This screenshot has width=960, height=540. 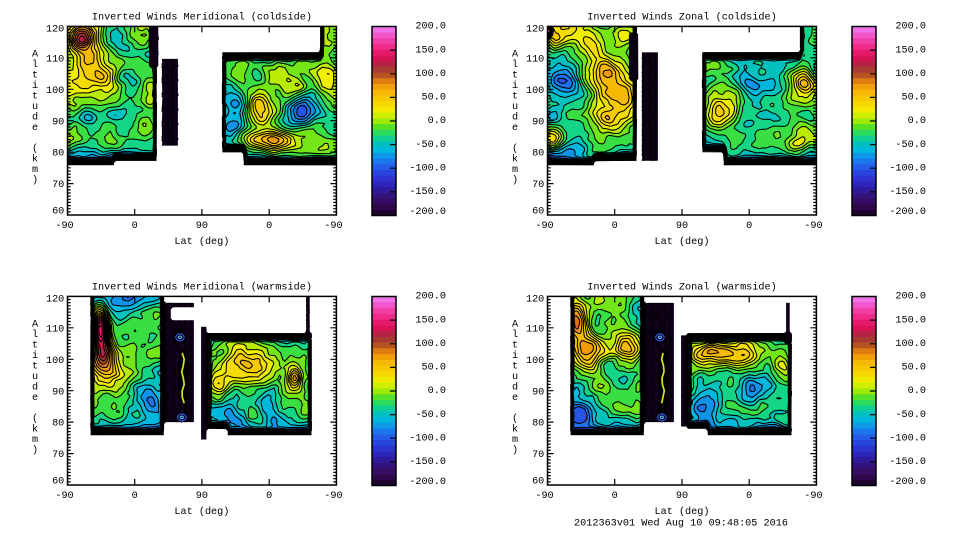 I want to click on svg-text:Inverted Winds Zonal (warmside: Inverted Winds Zonal (warmside), so click(x=682, y=287).